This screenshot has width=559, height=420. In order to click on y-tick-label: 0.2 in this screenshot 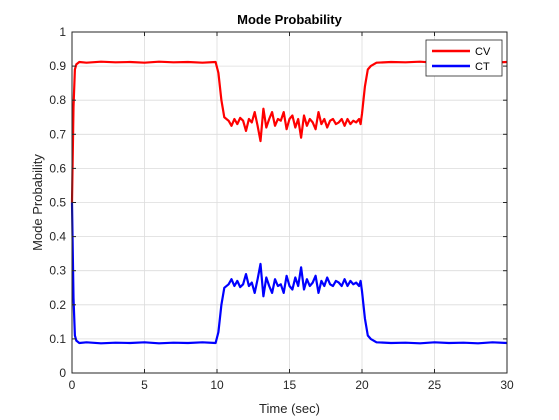, I will do `click(57, 305)`.